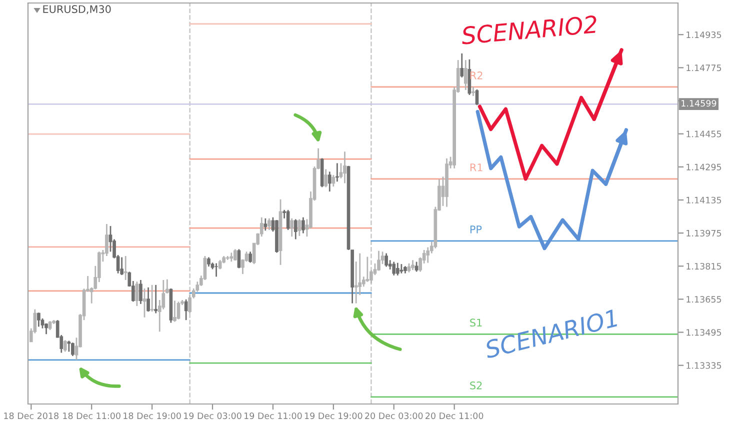 The height and width of the screenshot is (422, 730). I want to click on series-label: SCENARIO2, so click(529, 30).